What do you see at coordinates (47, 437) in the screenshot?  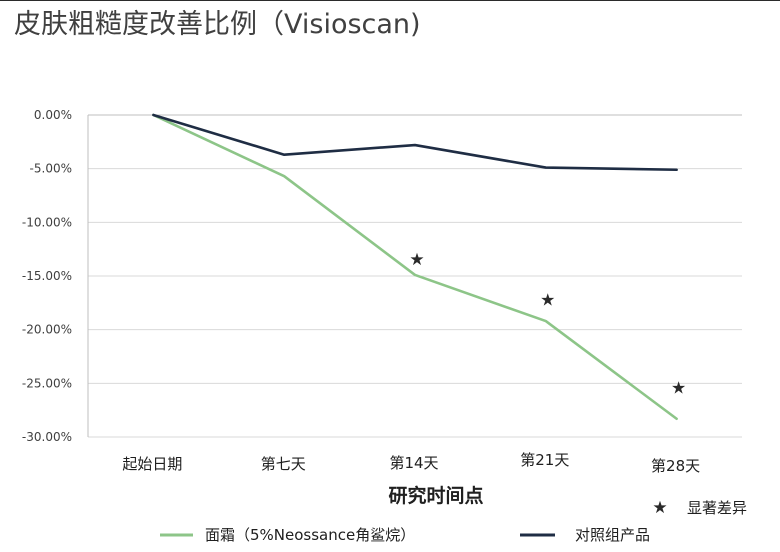 I see `y-tick-label: -30.00%` at bounding box center [47, 437].